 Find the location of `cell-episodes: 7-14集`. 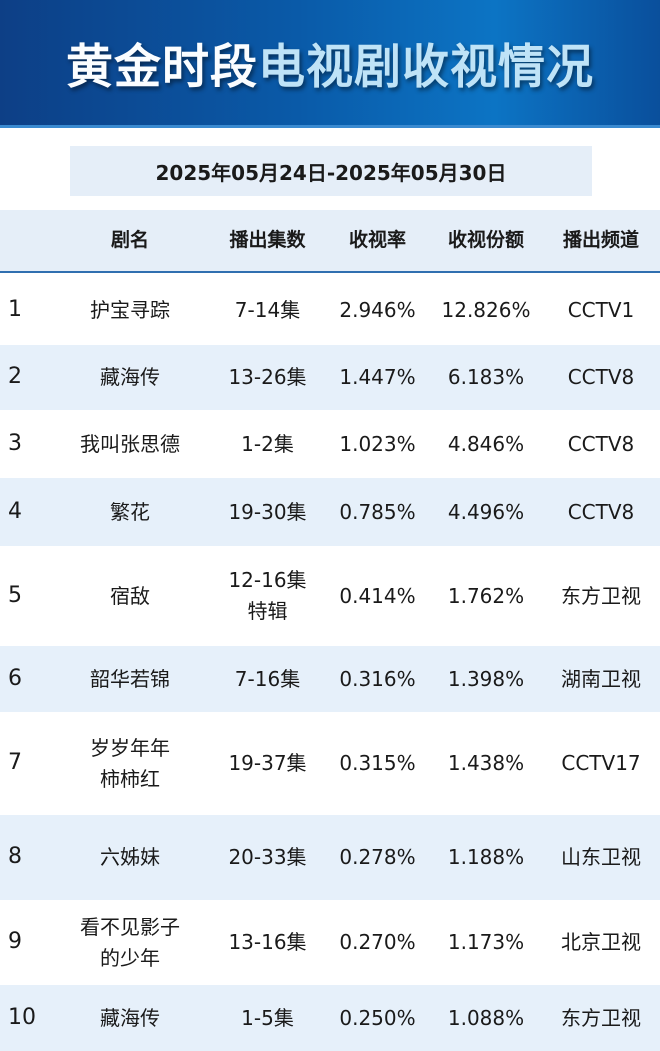

cell-episodes: 7-14集 is located at coordinates (267, 309).